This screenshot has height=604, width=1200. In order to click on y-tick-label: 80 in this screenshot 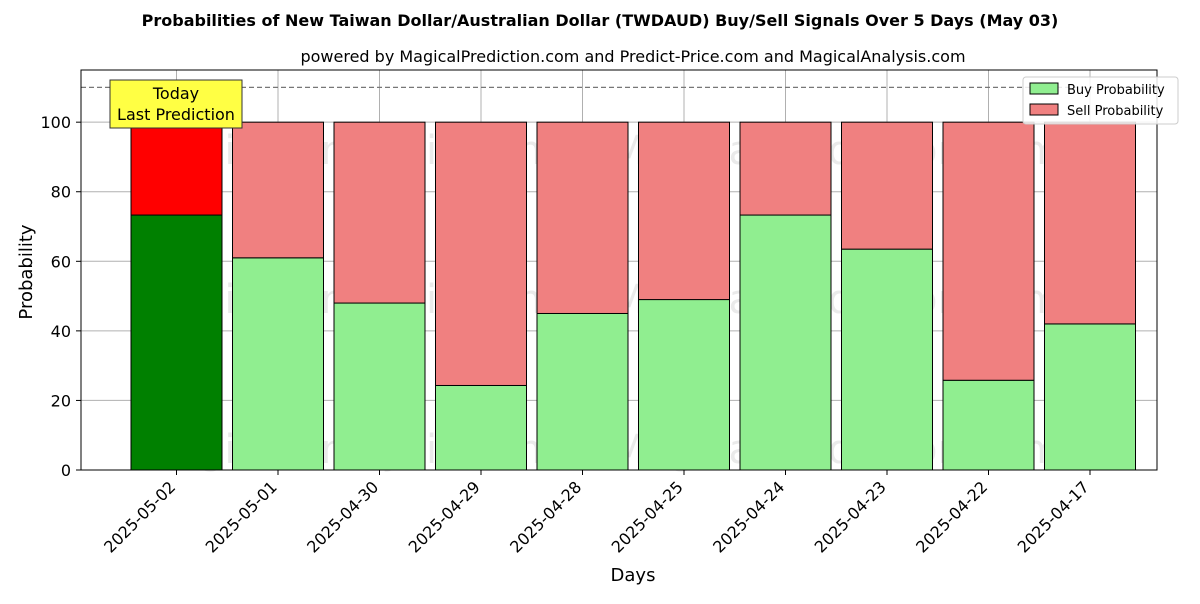, I will do `click(61, 192)`.